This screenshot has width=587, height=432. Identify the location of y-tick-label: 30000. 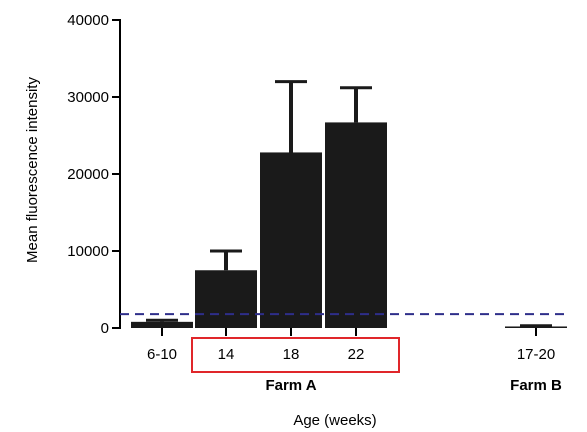
(88, 97).